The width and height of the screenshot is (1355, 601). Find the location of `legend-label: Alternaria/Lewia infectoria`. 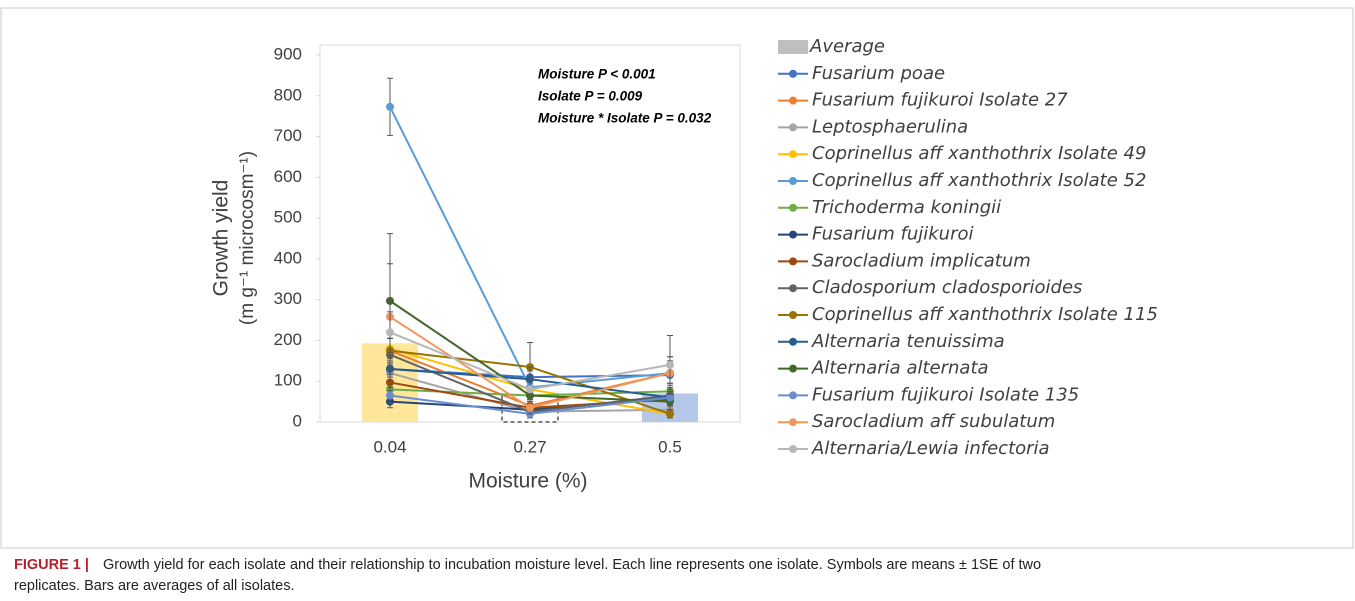

legend-label: Alternaria/Lewia infectoria is located at coordinates (930, 448).